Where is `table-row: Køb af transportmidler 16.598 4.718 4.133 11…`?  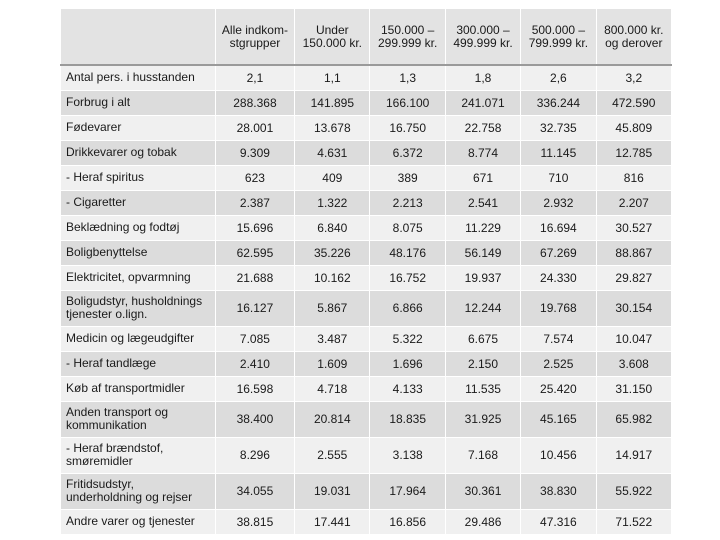 table-row: Køb af transportmidler 16.598 4.718 4.133 11… is located at coordinates (366, 388).